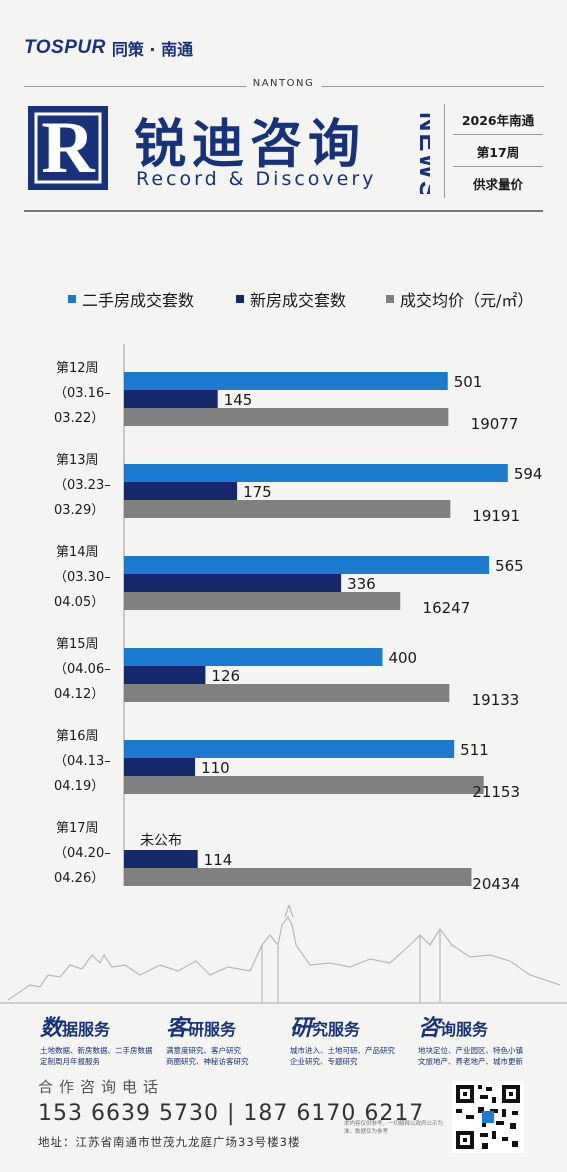 The height and width of the screenshot is (1172, 567). What do you see at coordinates (79, 878) in the screenshot?
I see `category-label: 04.26）` at bounding box center [79, 878].